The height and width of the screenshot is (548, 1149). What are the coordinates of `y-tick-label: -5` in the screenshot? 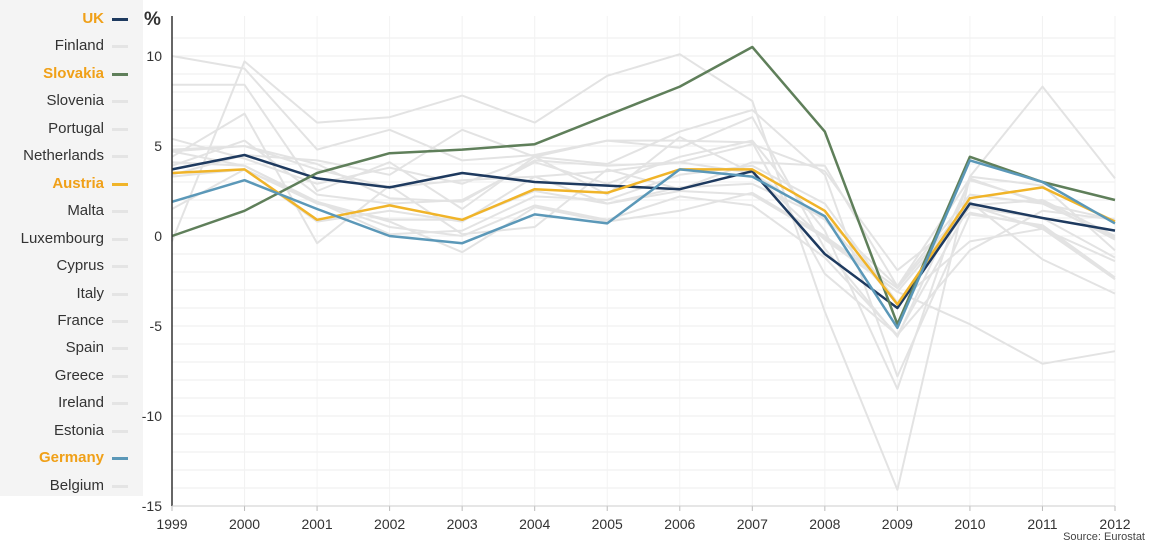 It's located at (156, 326).